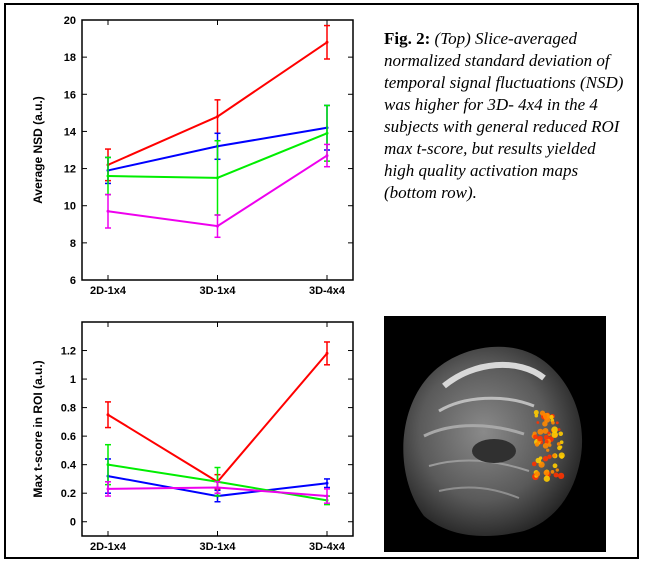 The image size is (647, 567). Describe the element at coordinates (38, 150) in the screenshot. I see `y-axis-label: Average NSD (a.u.)` at that location.